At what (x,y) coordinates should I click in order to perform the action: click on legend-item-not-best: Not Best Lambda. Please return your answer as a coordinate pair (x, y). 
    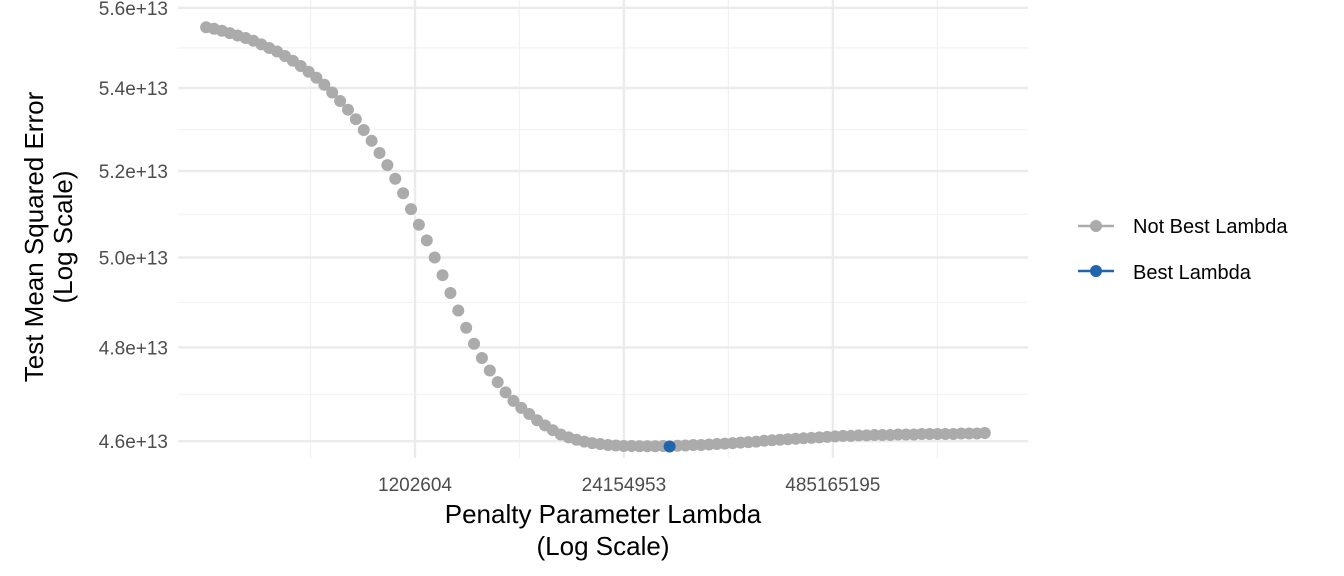
    Looking at the image, I should click on (1183, 227).